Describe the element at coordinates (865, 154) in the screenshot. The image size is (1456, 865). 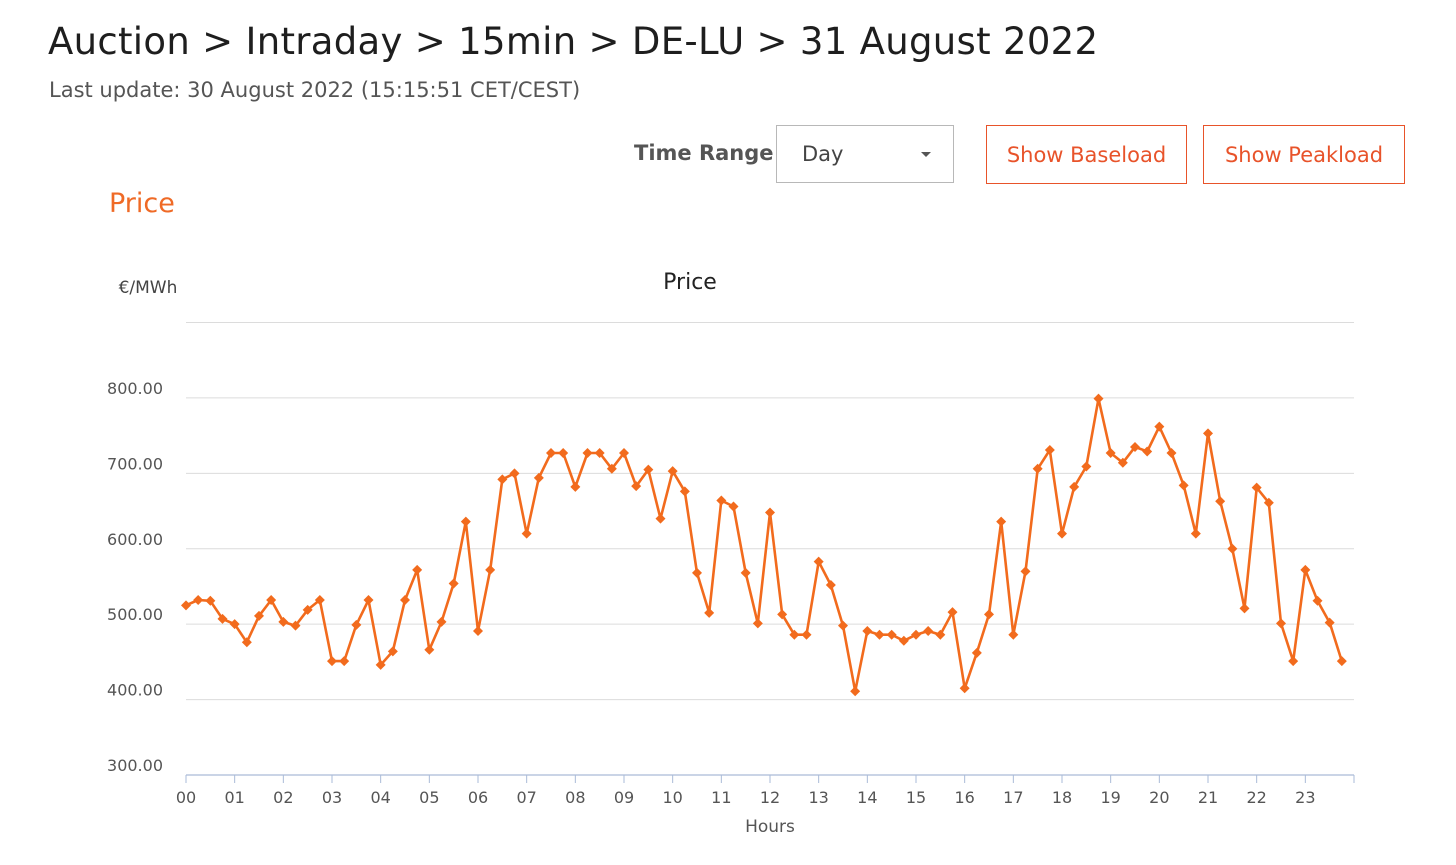
I see `time-range-select: Day` at that location.